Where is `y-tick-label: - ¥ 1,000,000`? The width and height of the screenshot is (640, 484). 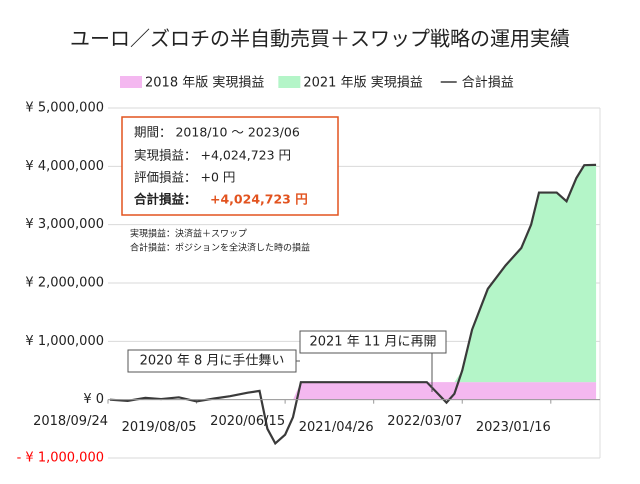 y-tick-label: - ¥ 1,000,000 is located at coordinates (60, 458).